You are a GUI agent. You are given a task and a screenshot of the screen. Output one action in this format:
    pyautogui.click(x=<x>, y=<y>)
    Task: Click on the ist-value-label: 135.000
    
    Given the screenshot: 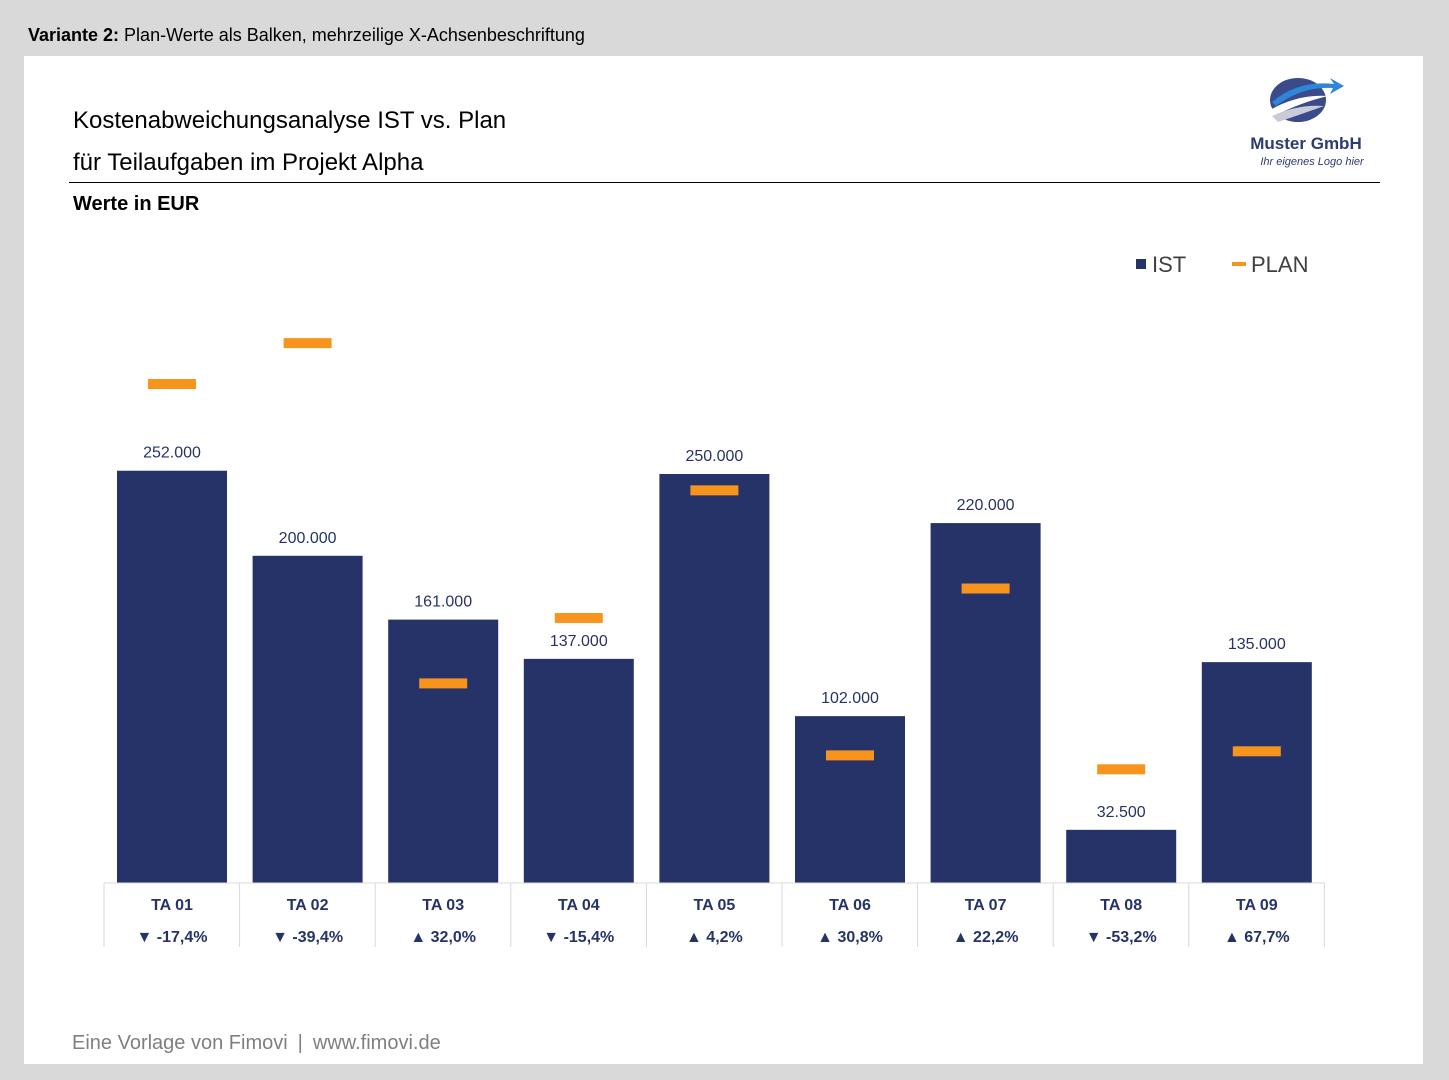 What is the action you would take?
    pyautogui.click(x=1257, y=644)
    